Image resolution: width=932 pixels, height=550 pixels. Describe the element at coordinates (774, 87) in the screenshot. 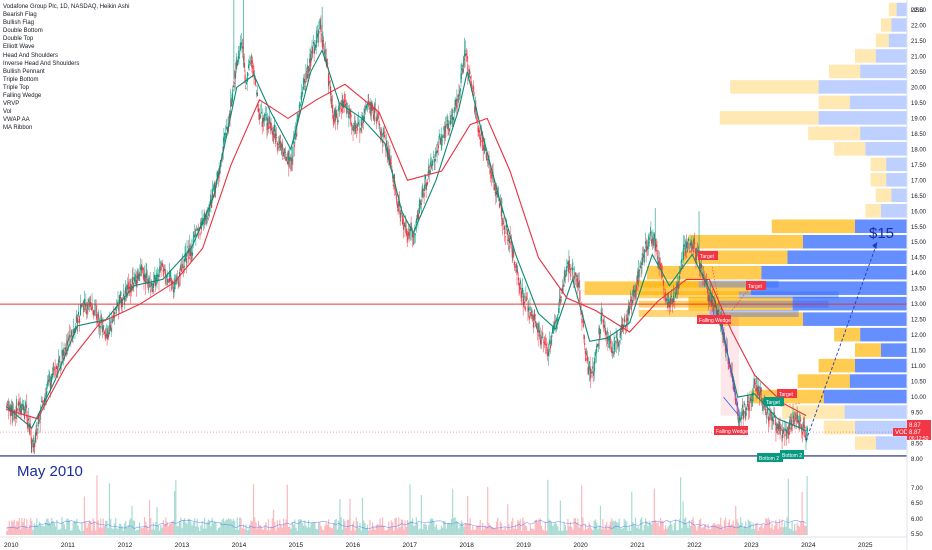

I see `vp-down-bar` at that location.